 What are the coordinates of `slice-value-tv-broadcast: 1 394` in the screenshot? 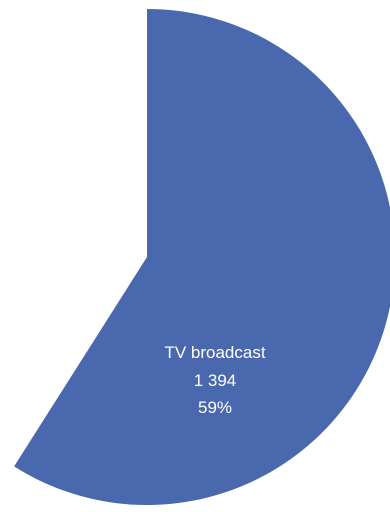 It's located at (215, 380).